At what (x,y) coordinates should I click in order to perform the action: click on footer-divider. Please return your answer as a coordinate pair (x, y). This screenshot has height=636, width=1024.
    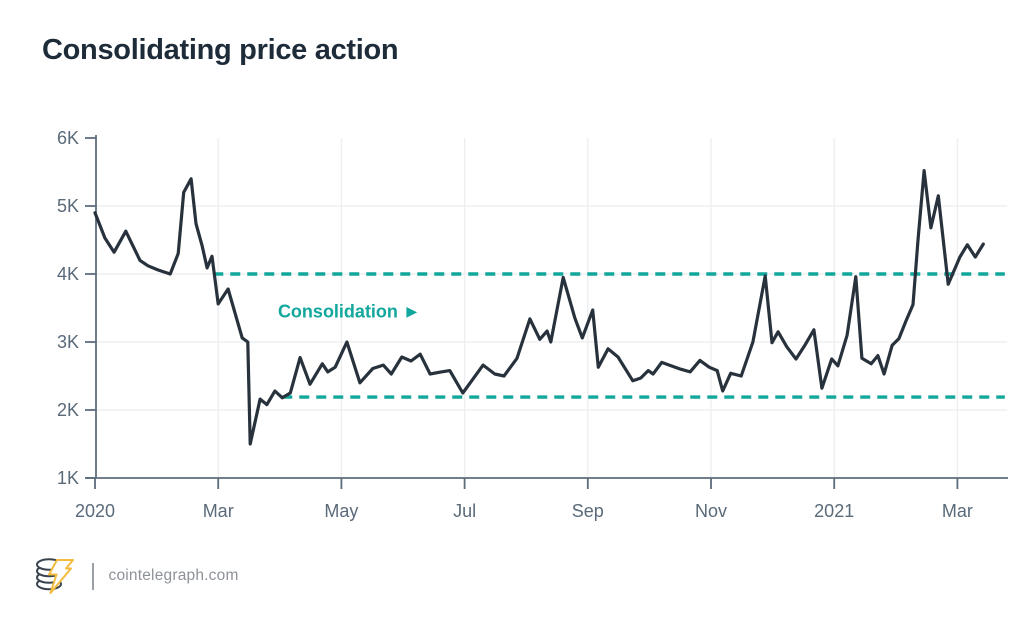
    Looking at the image, I should click on (93, 576).